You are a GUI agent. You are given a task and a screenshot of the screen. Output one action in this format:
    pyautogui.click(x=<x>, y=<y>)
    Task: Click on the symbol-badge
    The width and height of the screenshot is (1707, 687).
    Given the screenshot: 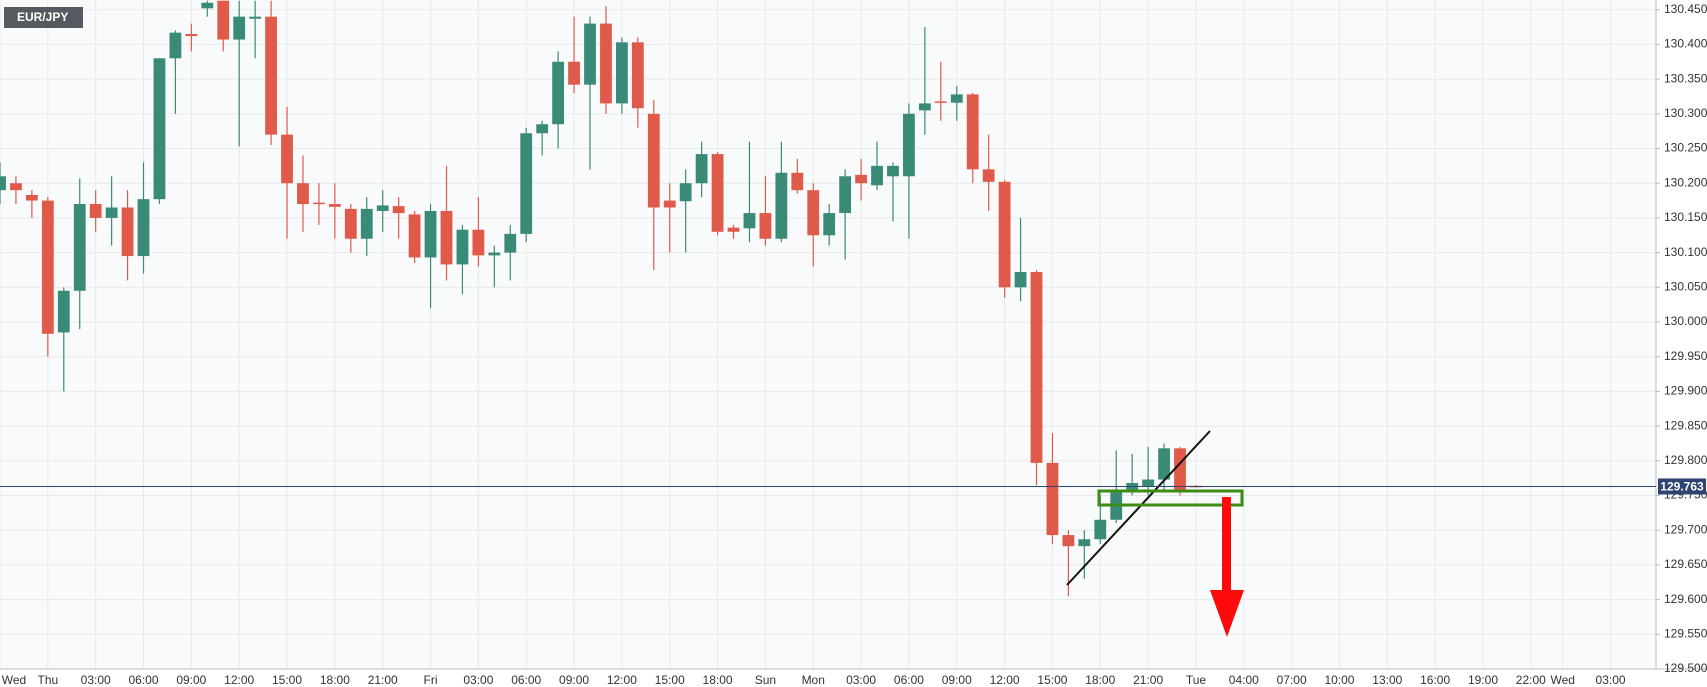 What is the action you would take?
    pyautogui.click(x=43, y=17)
    